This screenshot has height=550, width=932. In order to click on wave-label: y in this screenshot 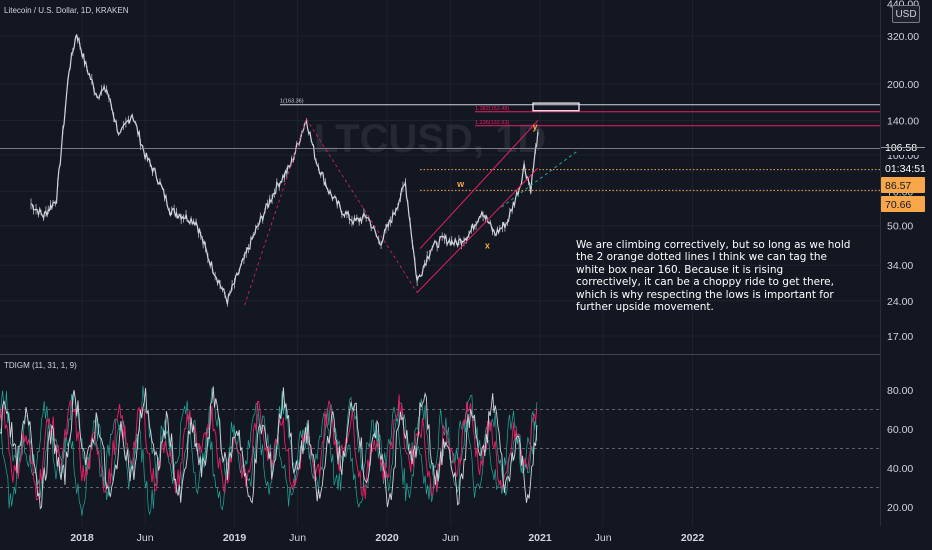, I will do `click(534, 127)`.